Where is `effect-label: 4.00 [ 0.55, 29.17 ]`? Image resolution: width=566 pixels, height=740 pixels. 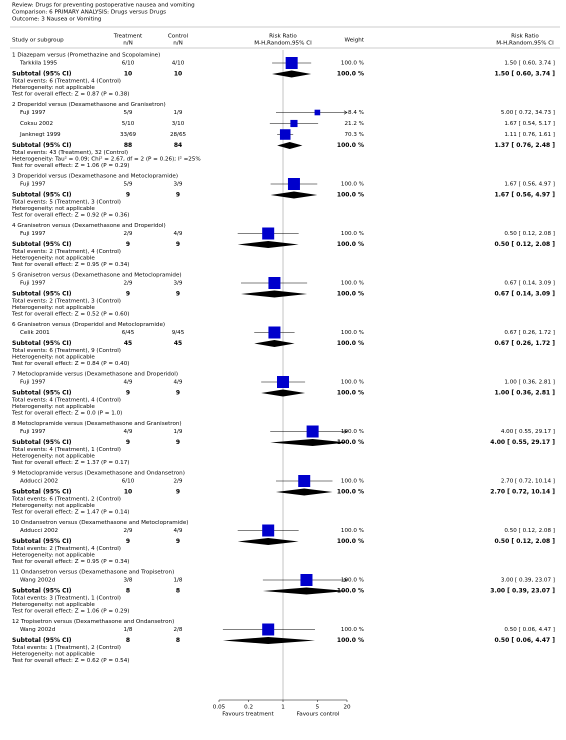
effect-label: 4.00 [ 0.55, 29.17 ] is located at coordinates (528, 432).